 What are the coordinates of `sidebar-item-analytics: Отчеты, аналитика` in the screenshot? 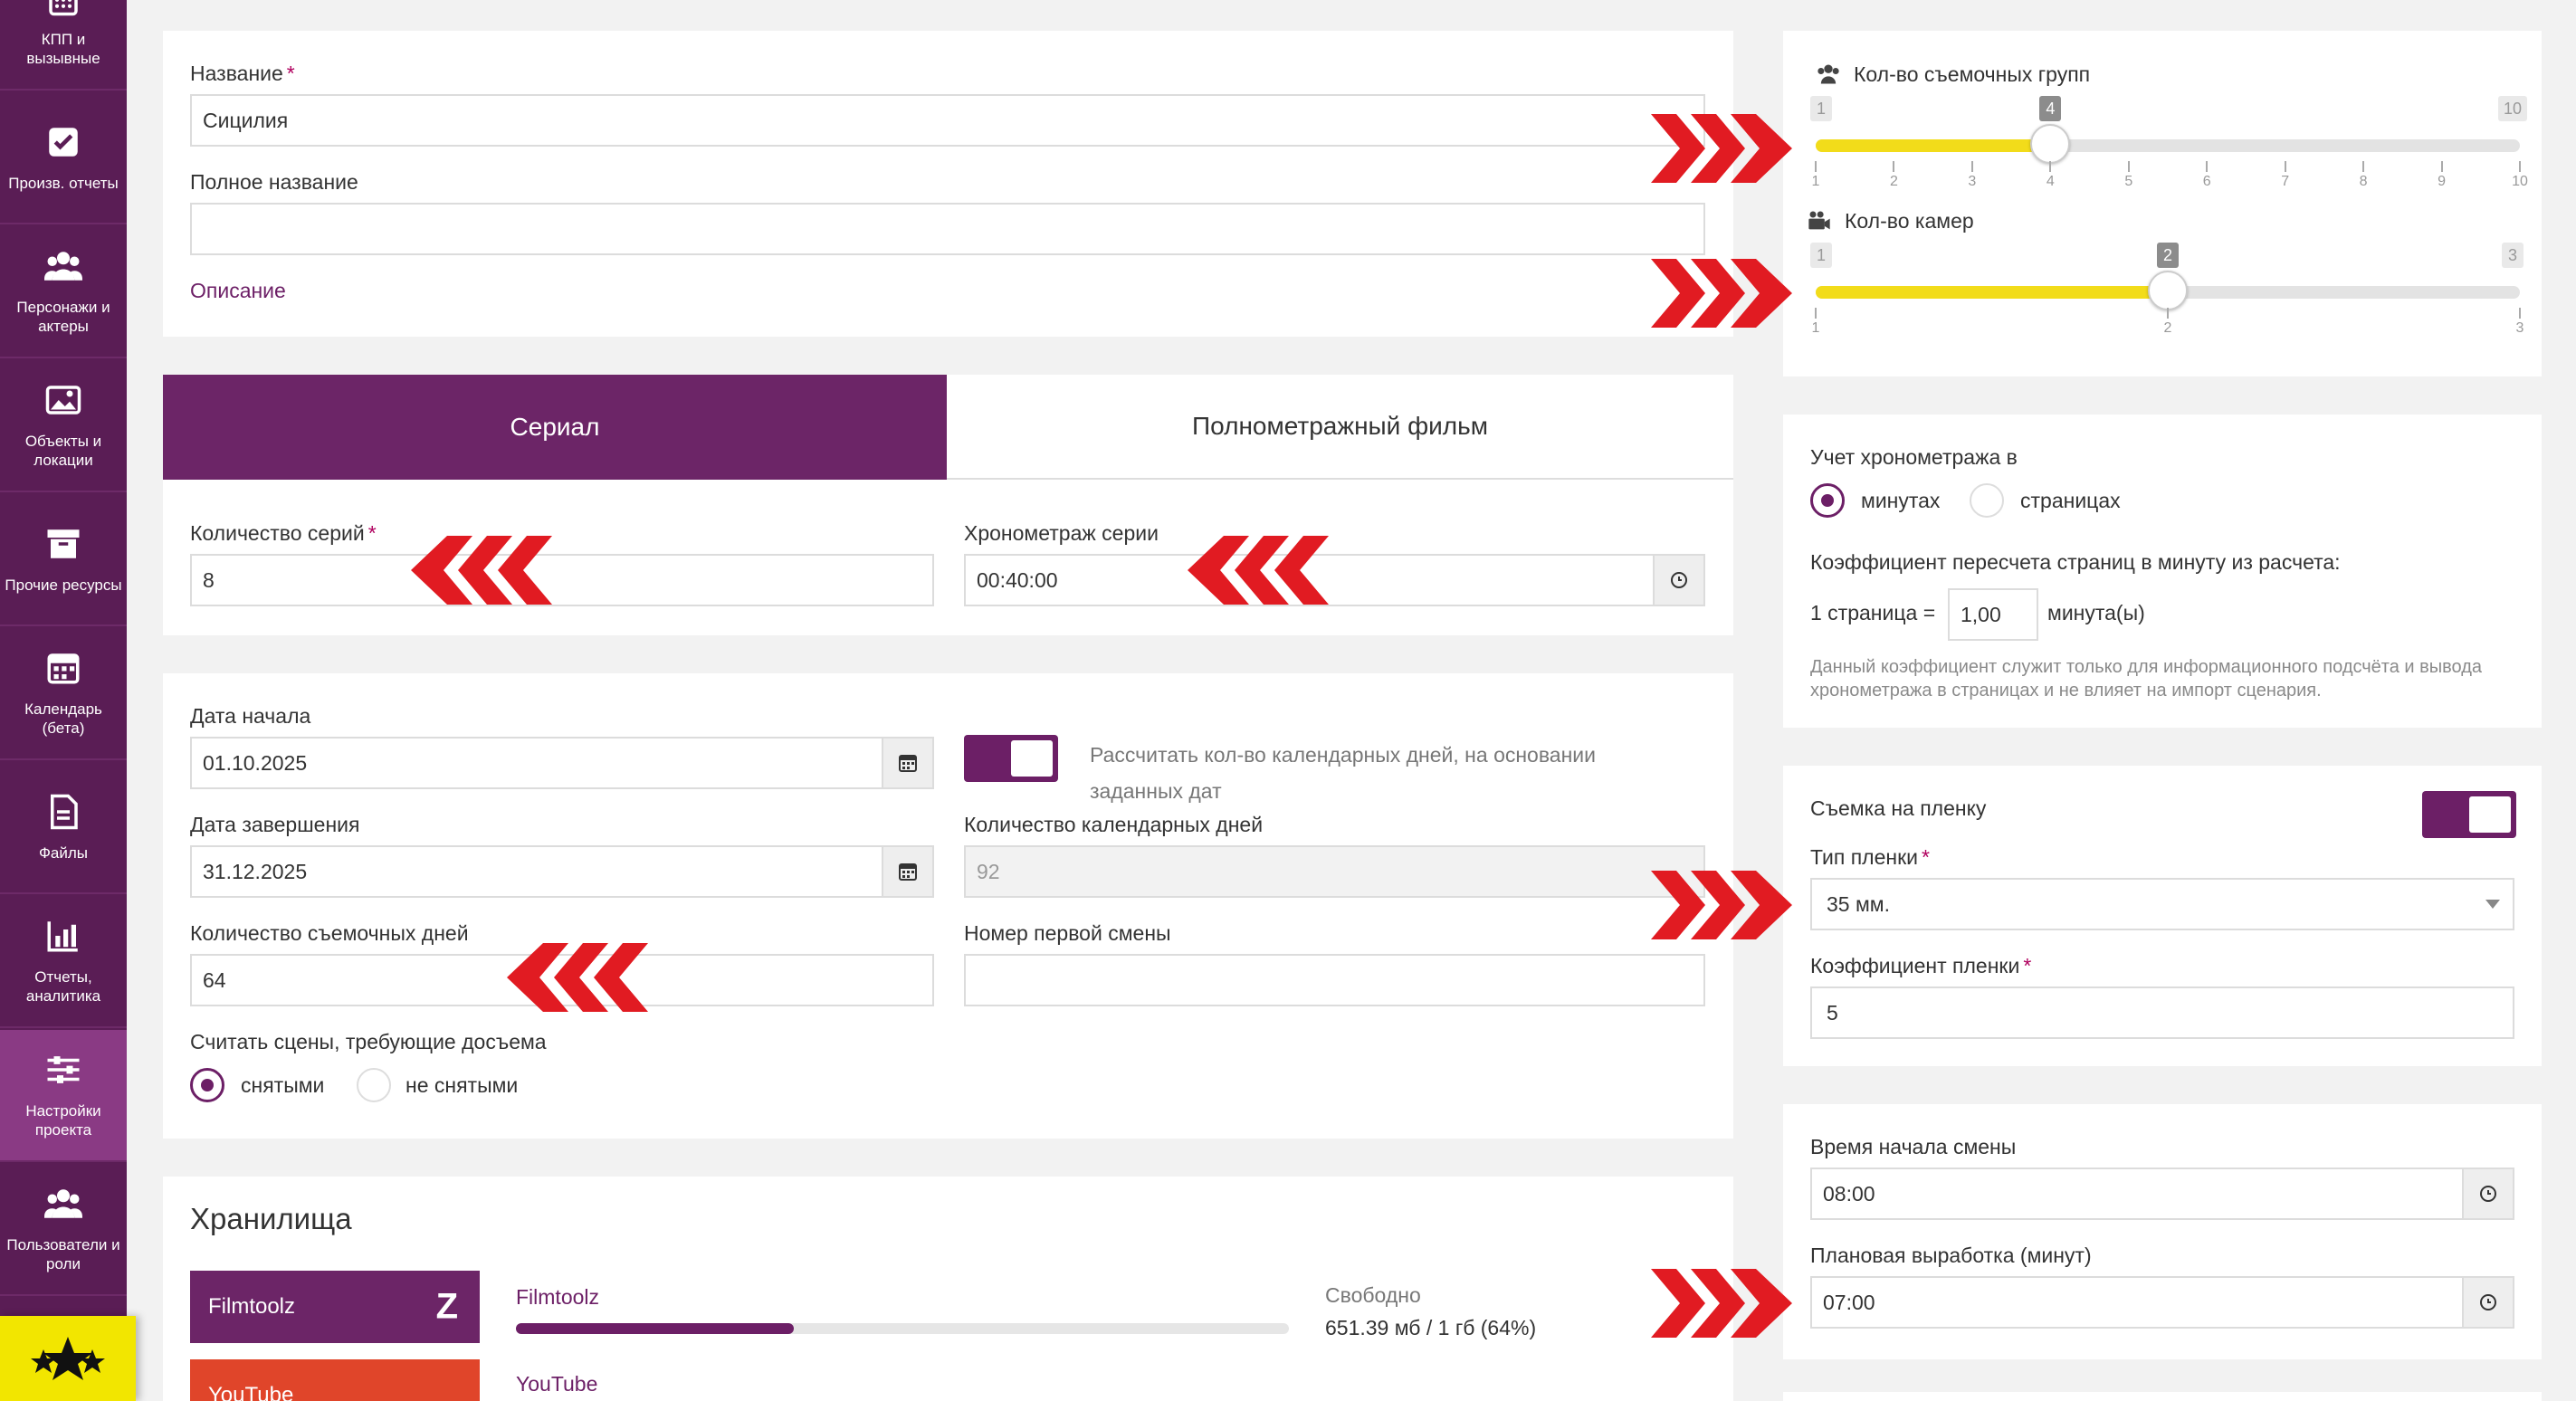 It's located at (64, 962).